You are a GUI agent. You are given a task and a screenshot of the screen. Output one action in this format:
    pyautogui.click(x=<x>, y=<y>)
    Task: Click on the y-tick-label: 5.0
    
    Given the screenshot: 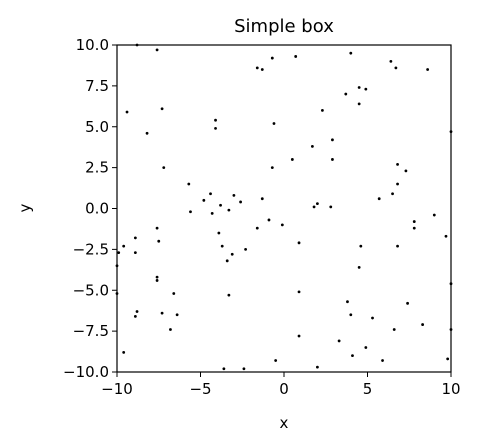 What is the action you would take?
    pyautogui.click(x=97, y=127)
    